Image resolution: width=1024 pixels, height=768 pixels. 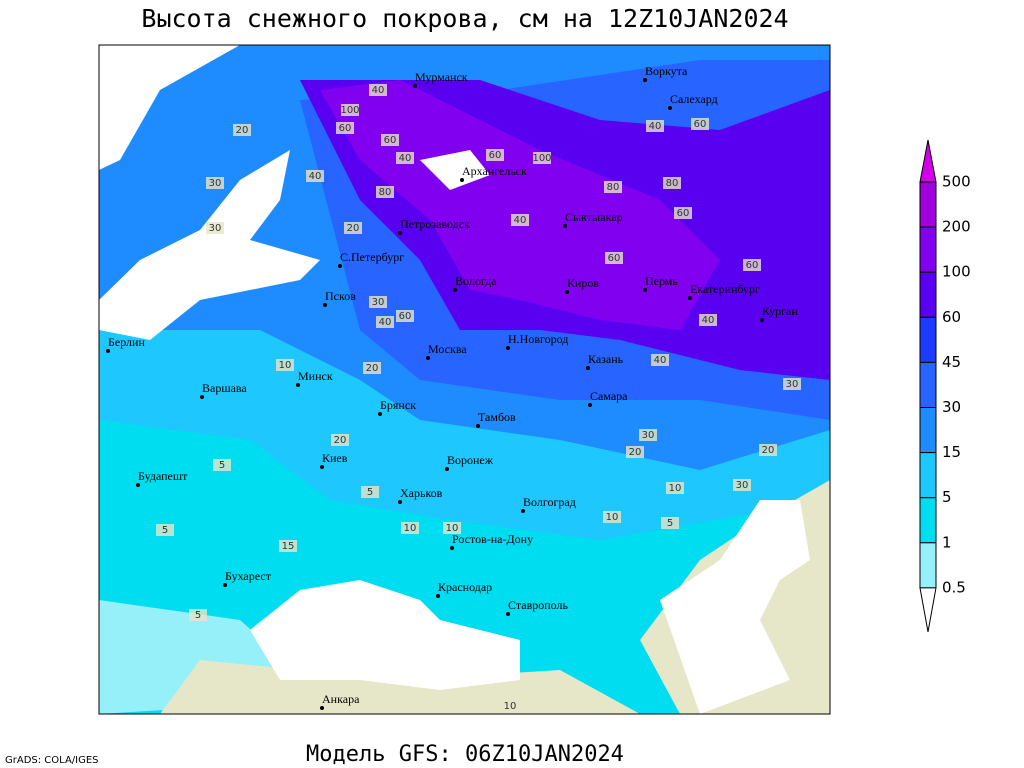 I want to click on contour-label: 80, so click(x=672, y=183).